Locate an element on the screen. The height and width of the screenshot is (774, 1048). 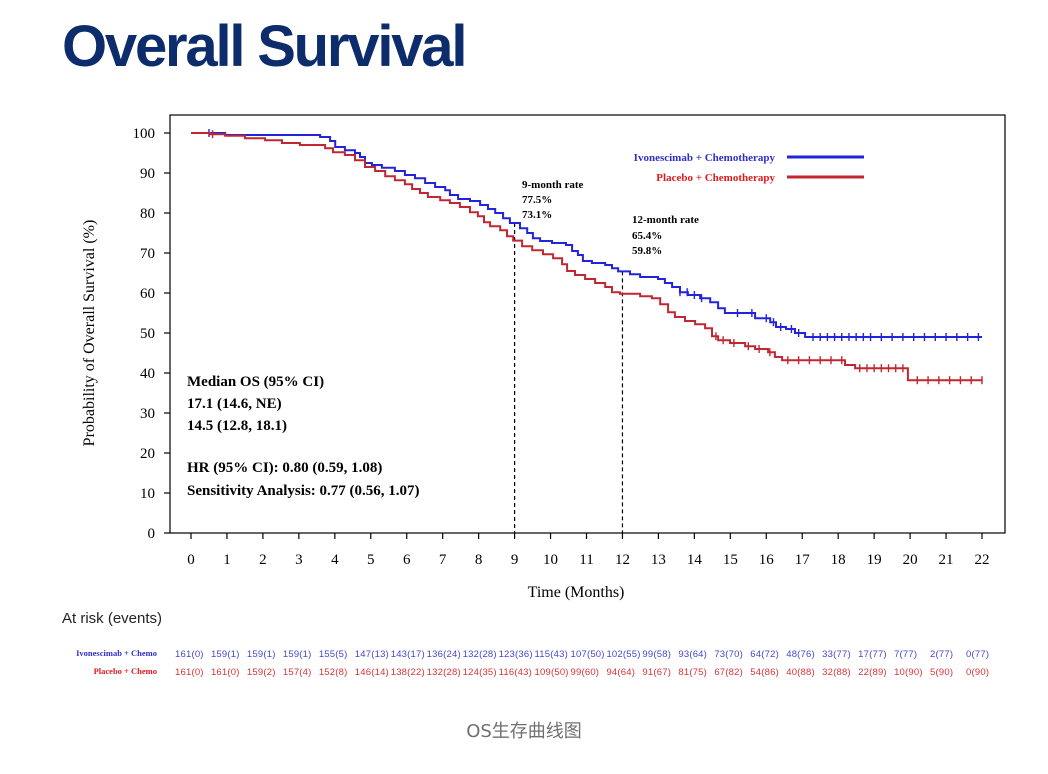
at-risk-value: 91(67) is located at coordinates (656, 672).